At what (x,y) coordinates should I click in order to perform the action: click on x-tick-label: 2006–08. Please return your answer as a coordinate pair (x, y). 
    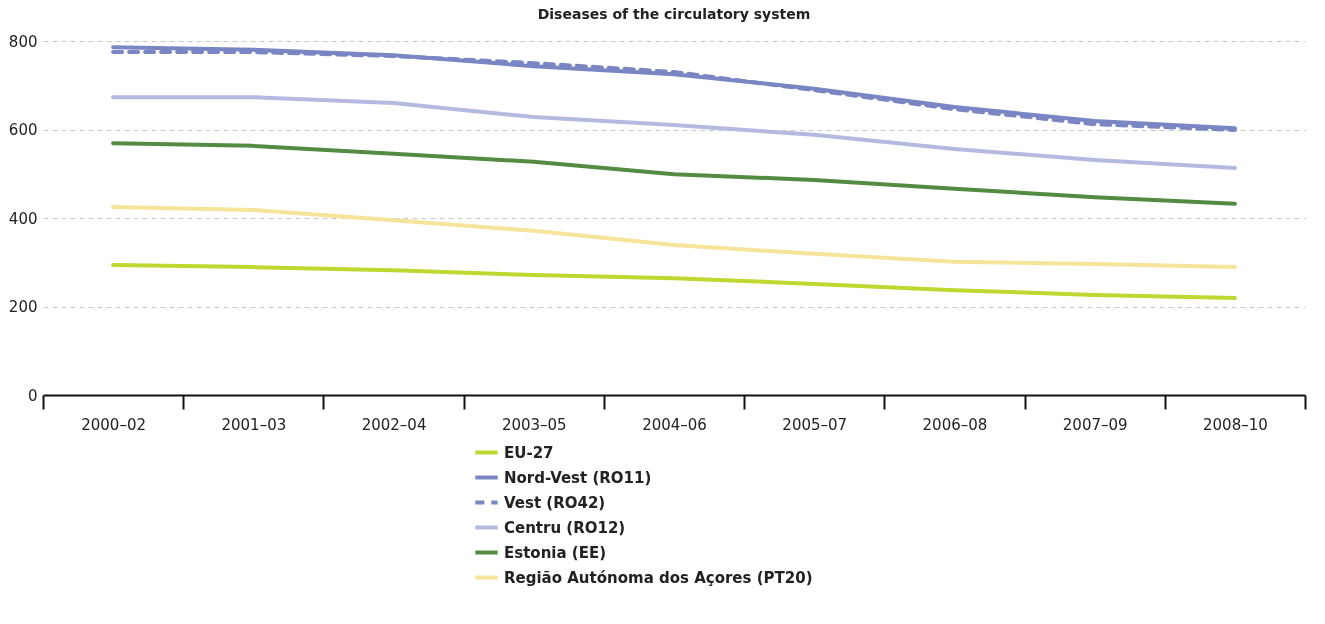
    Looking at the image, I should click on (955, 424).